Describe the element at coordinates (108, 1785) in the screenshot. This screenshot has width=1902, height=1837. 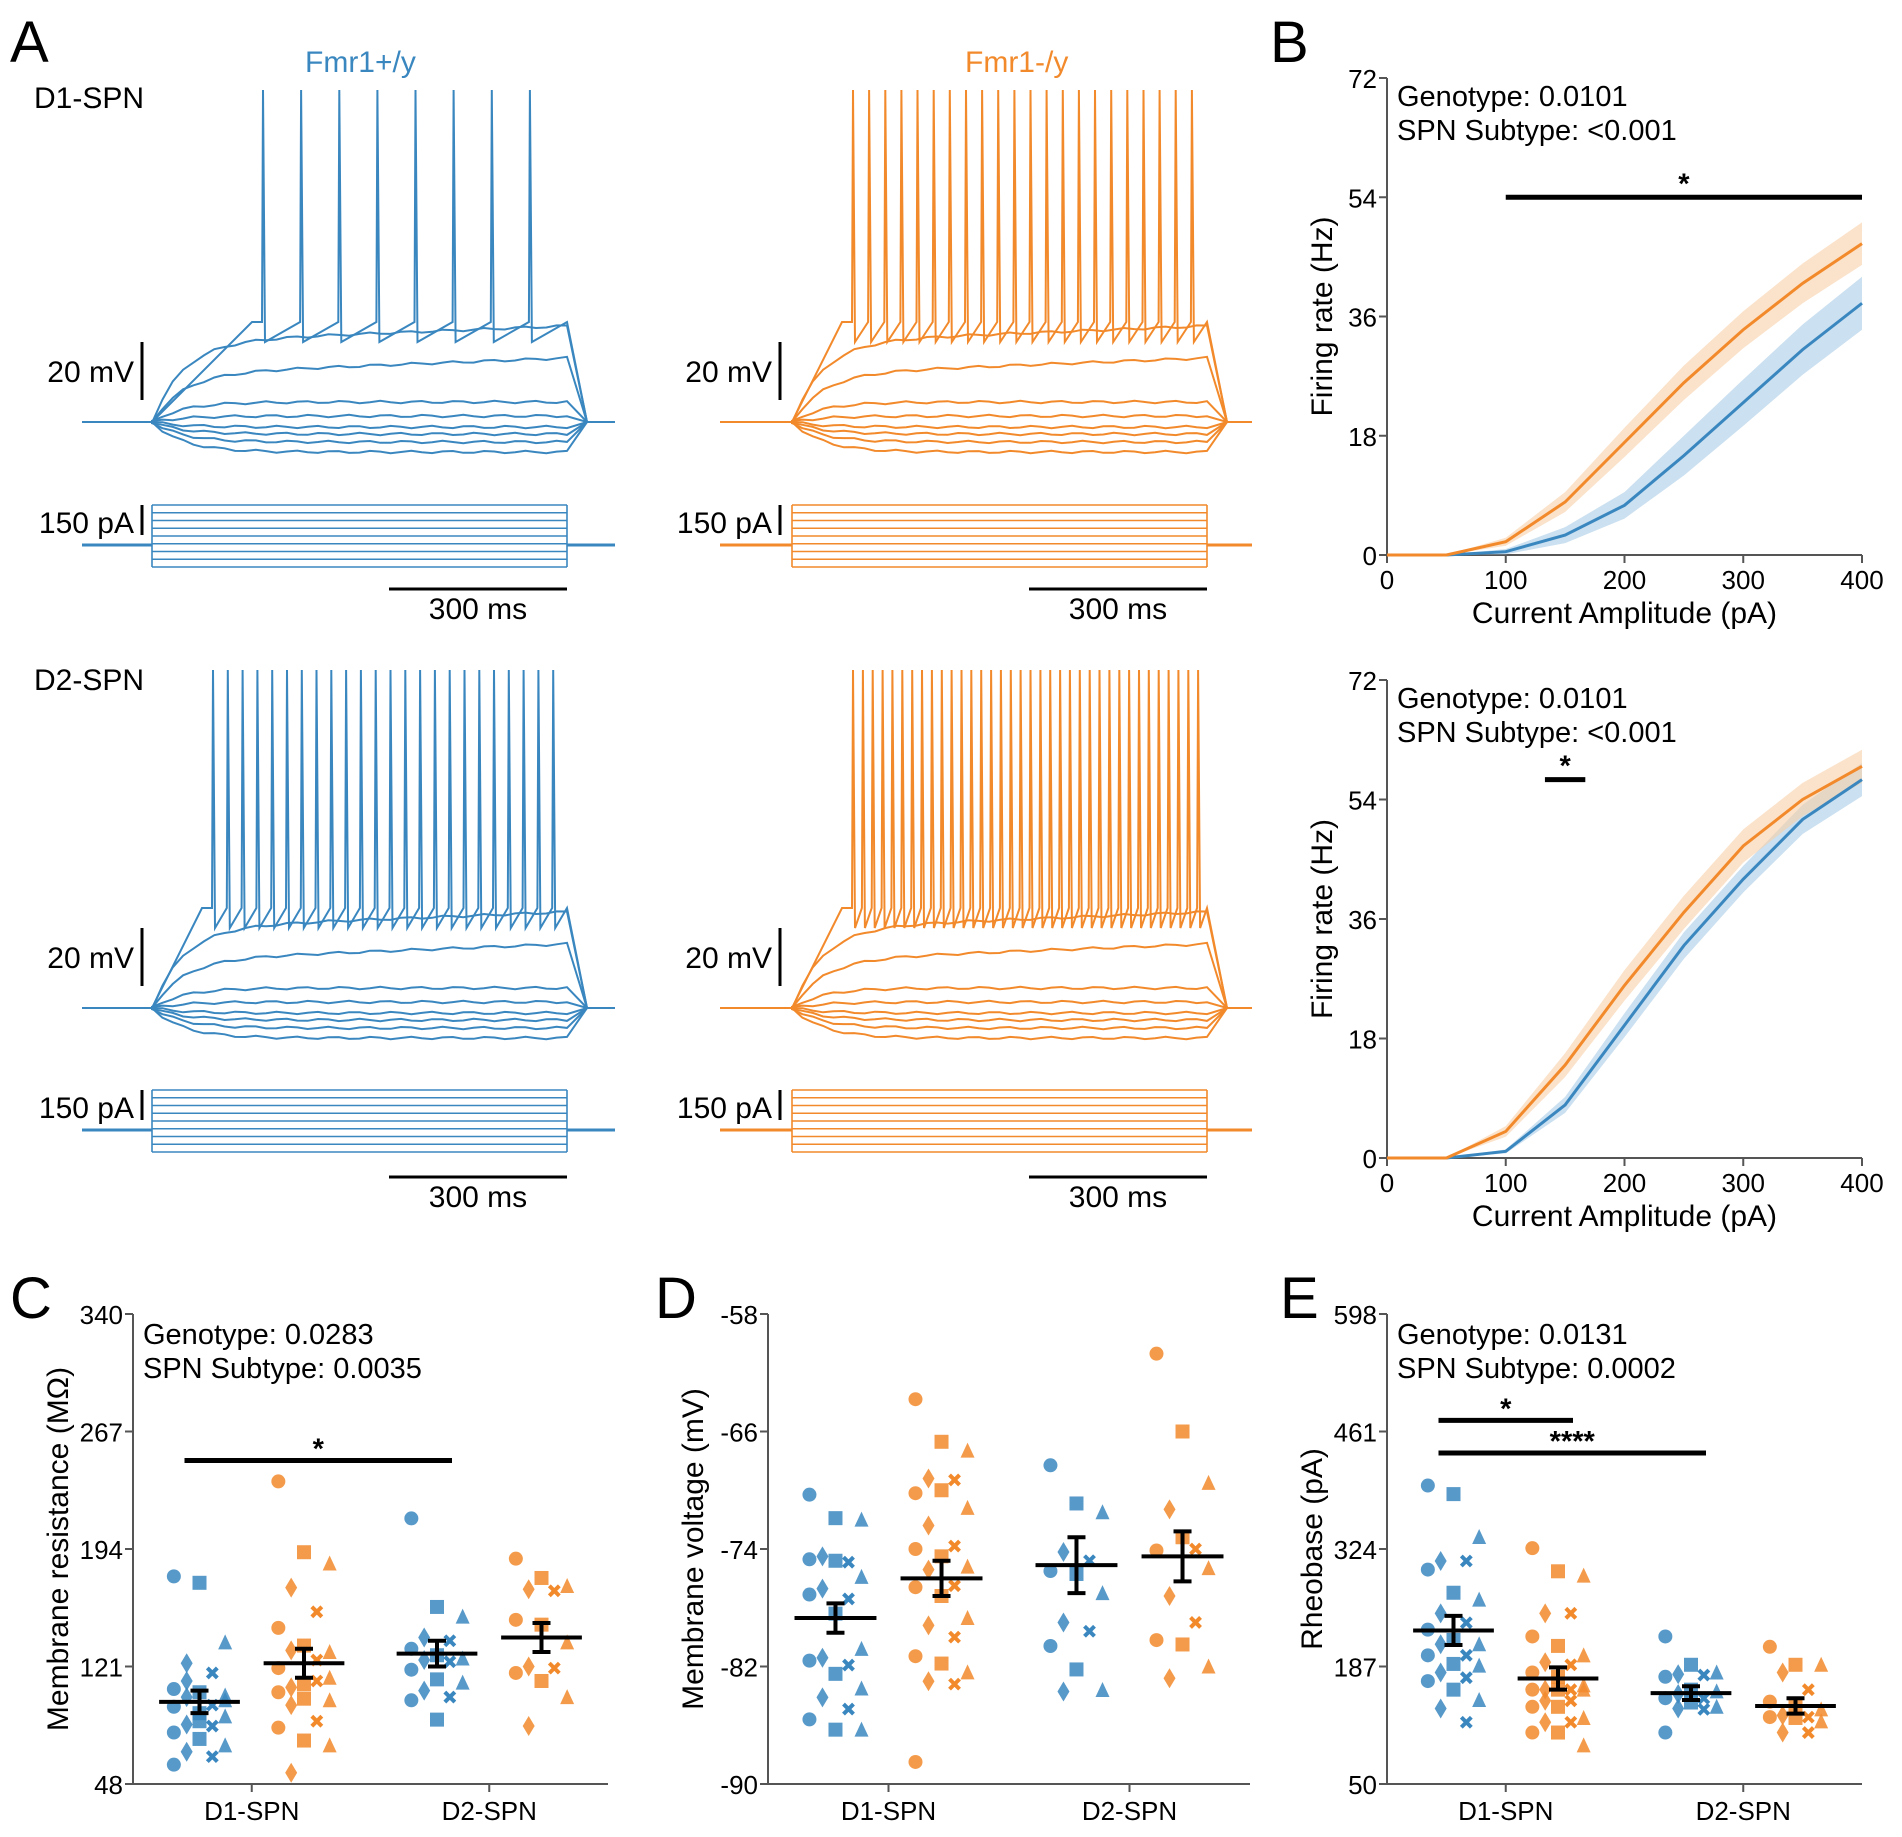
I see `y-tick-label: 48` at that location.